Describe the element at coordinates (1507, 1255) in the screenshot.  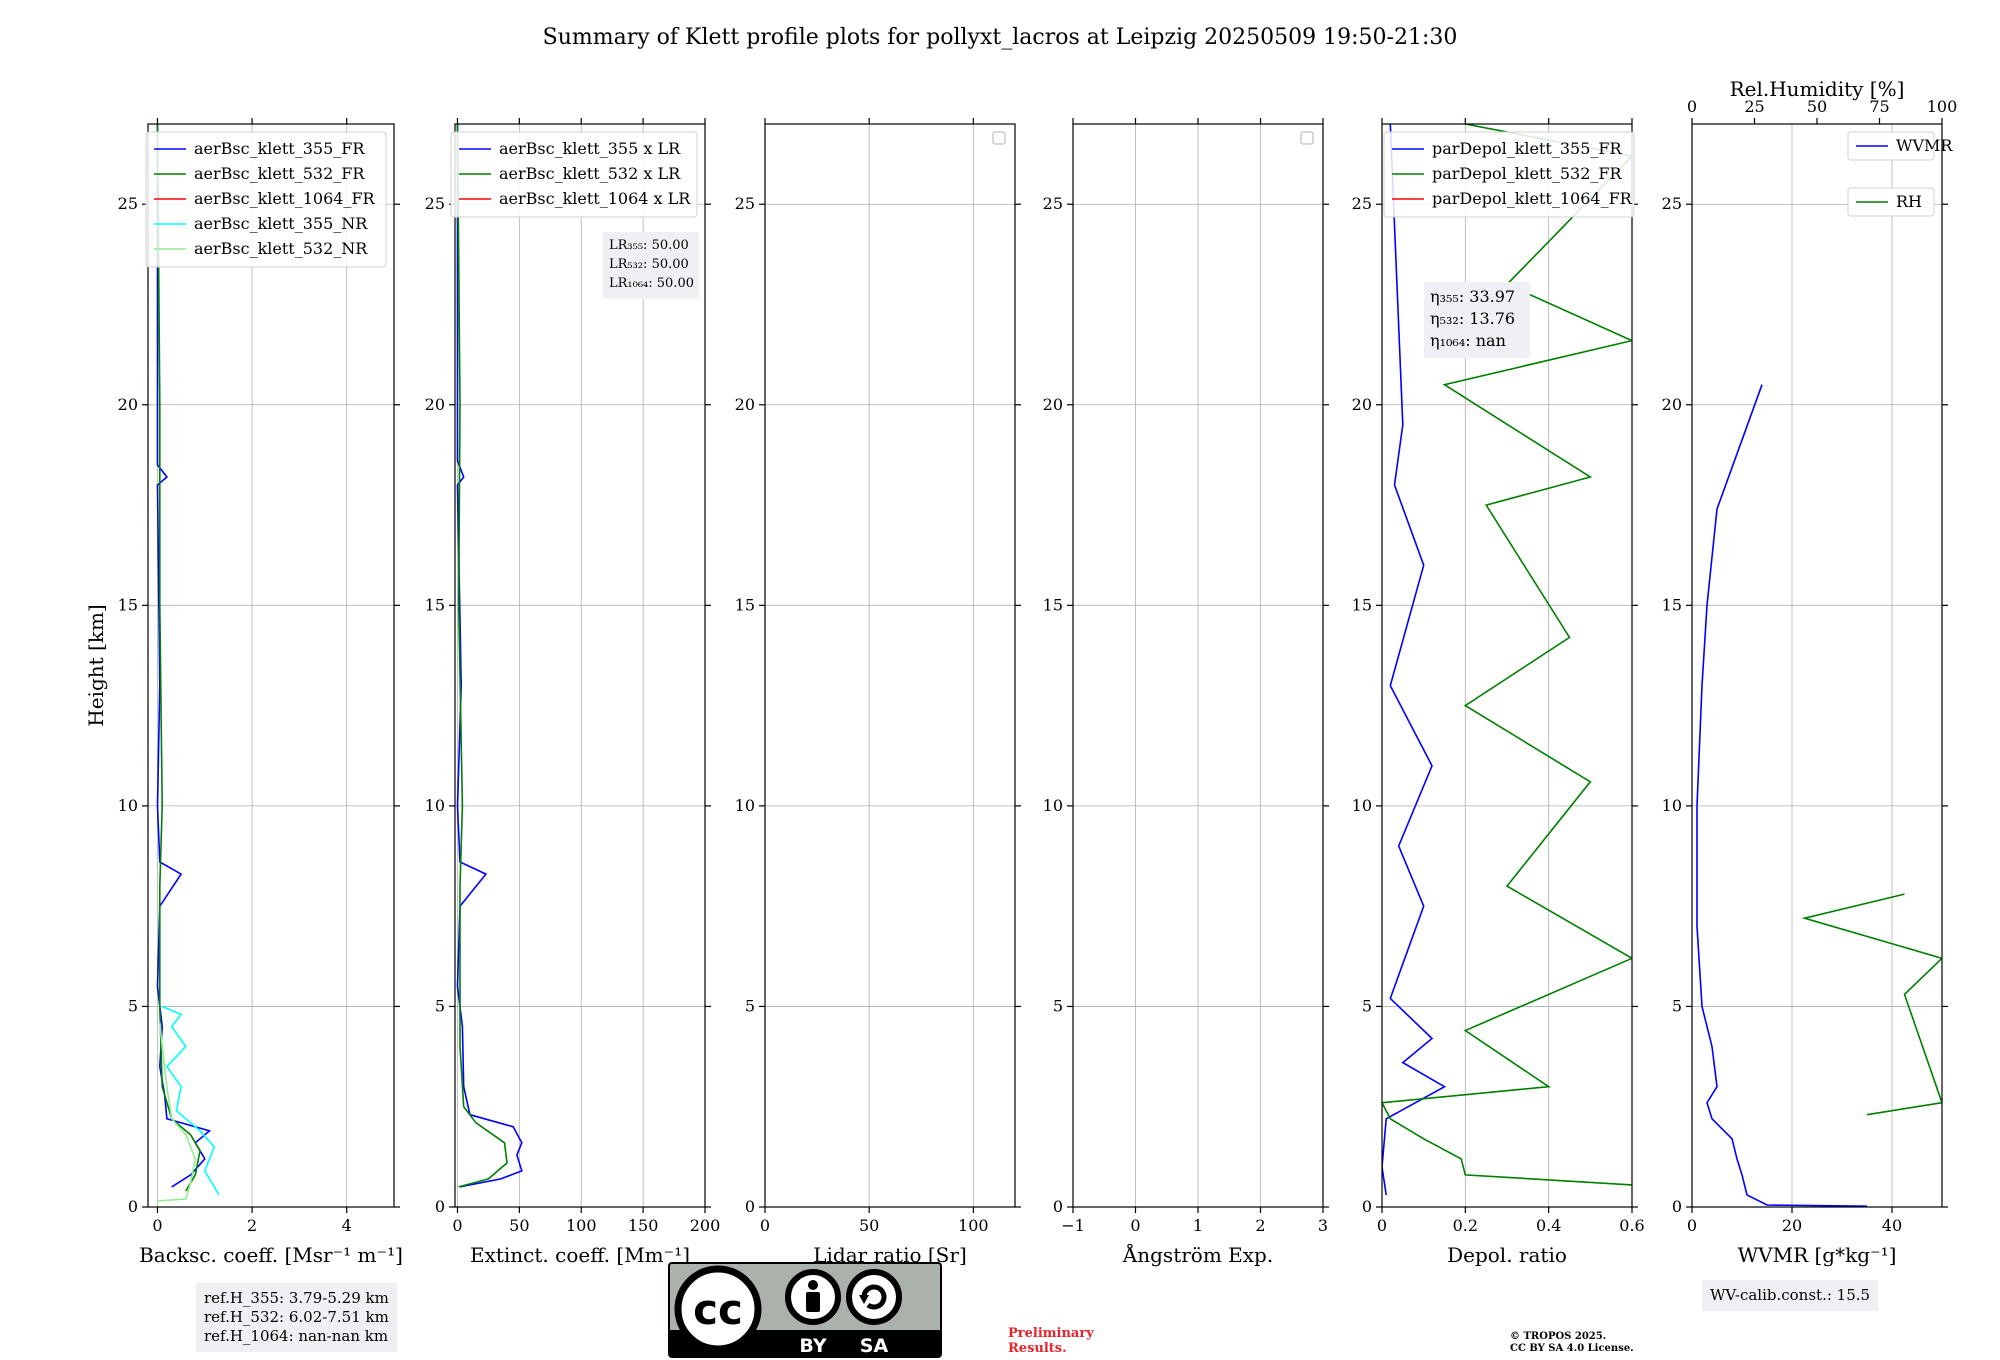
I see `x-axis-label: Depol. ratio` at that location.